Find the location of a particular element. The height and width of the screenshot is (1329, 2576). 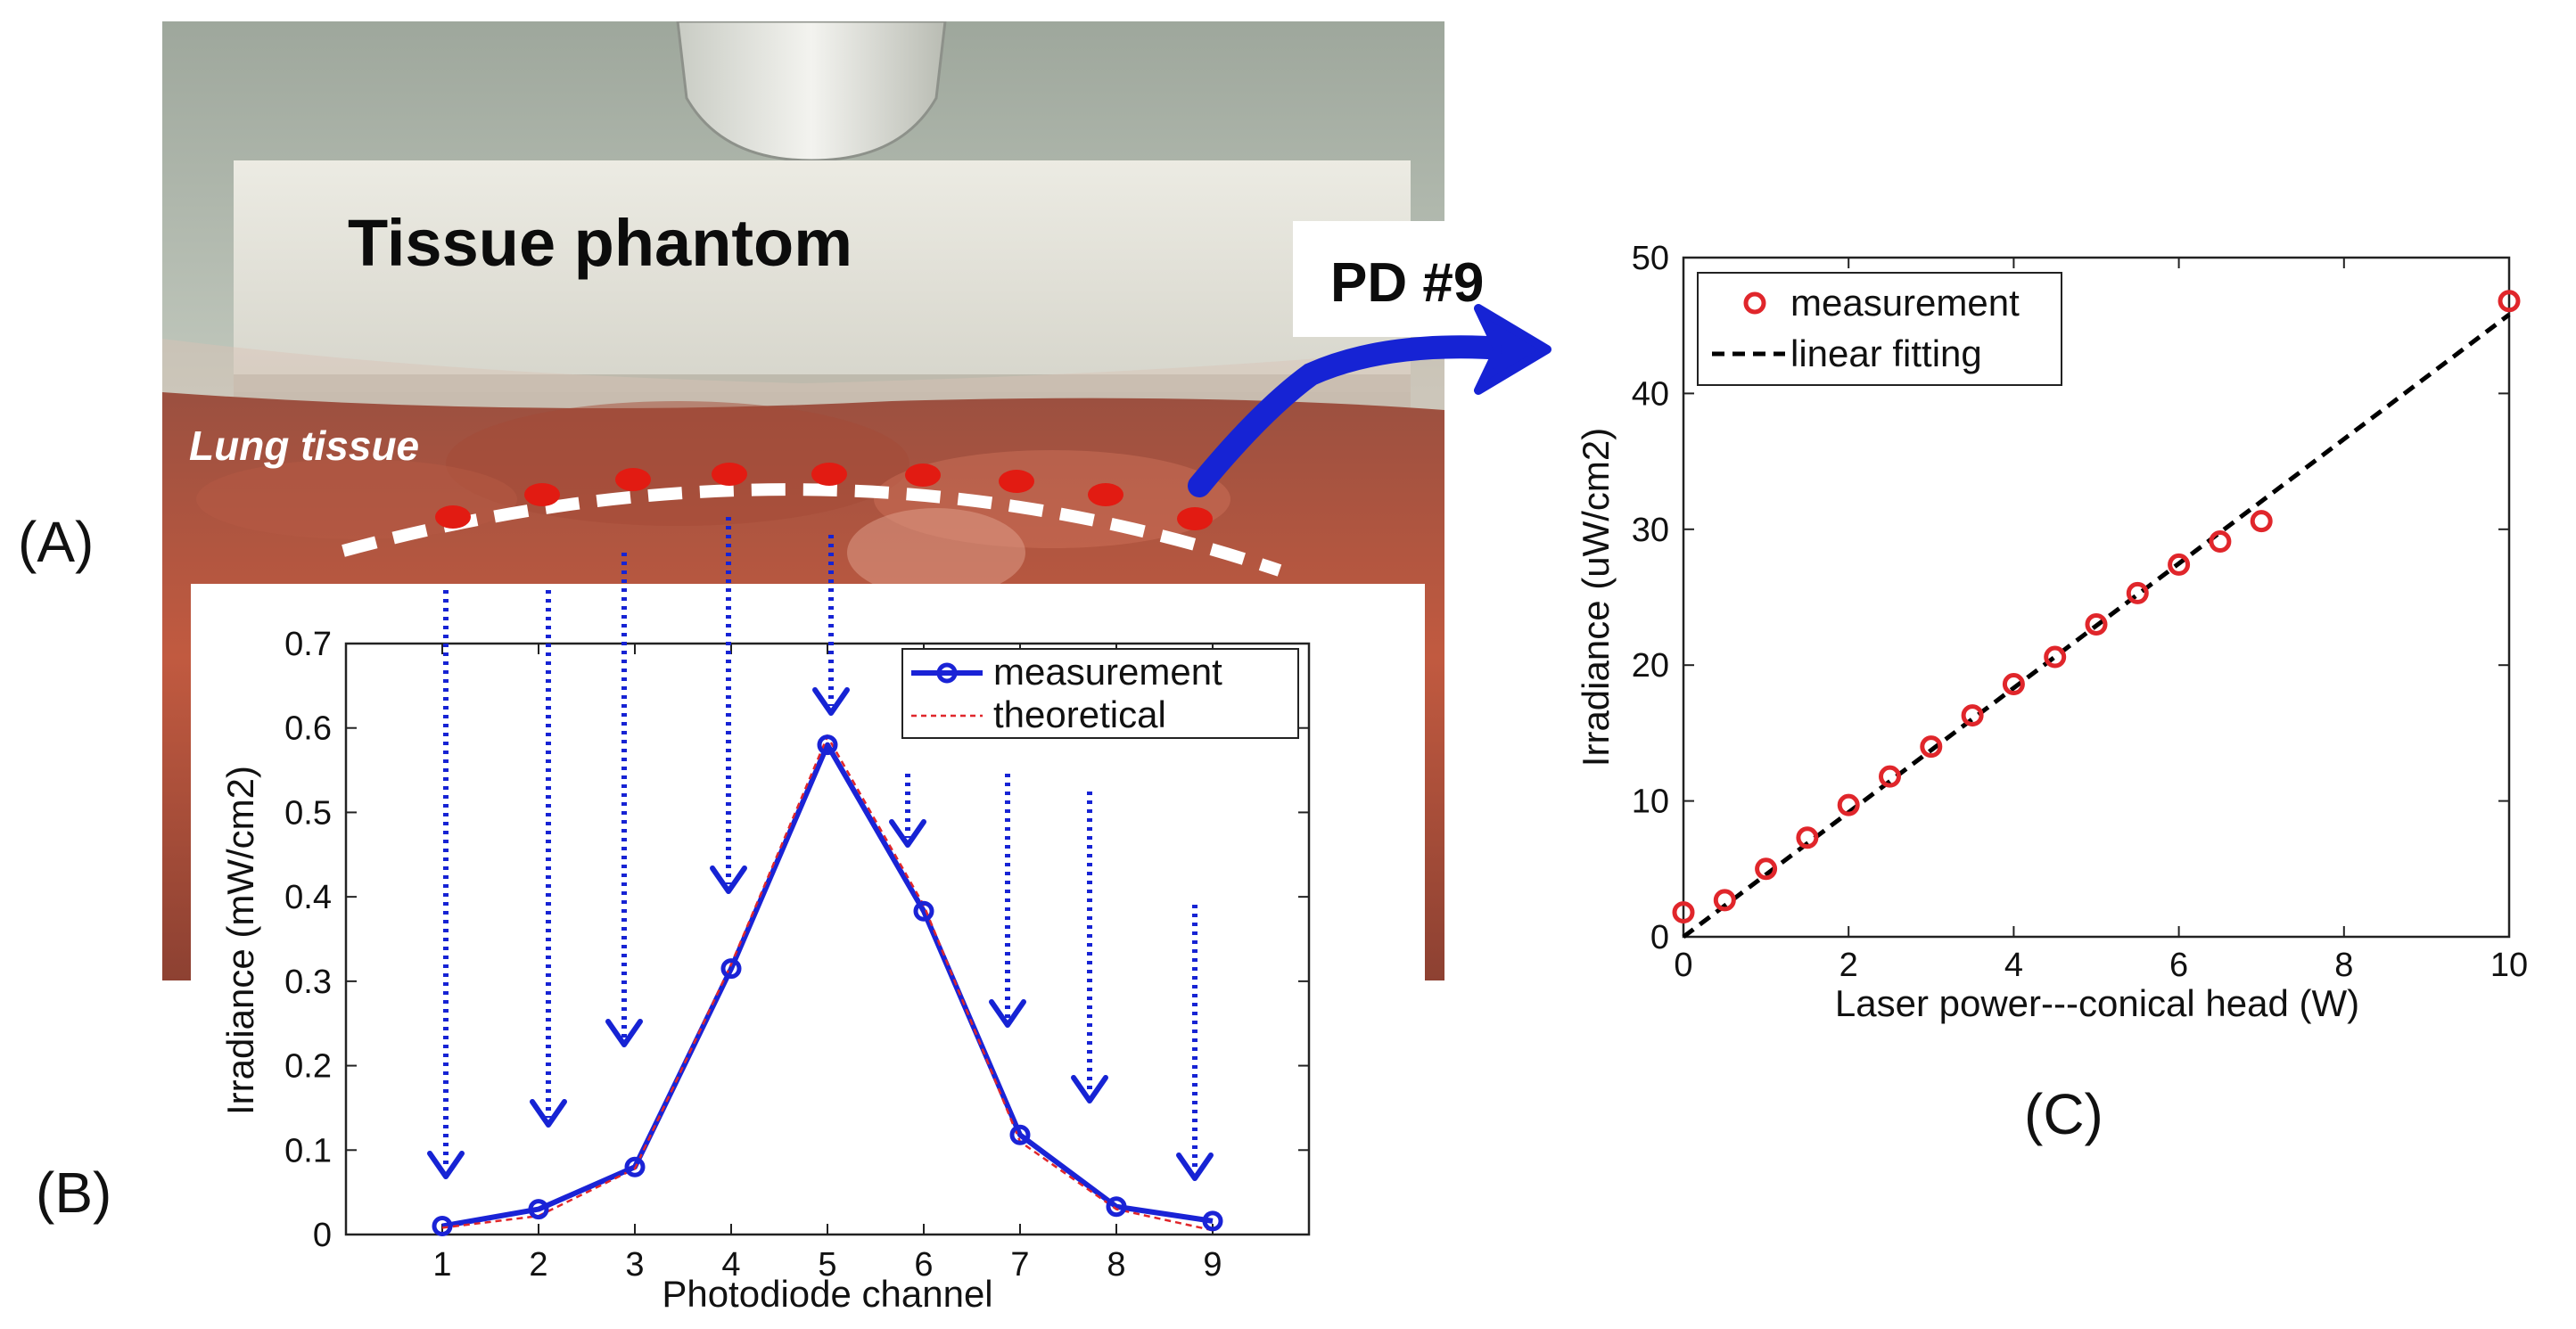

chart-c-ytick-label: 10 is located at coordinates (1650, 802).